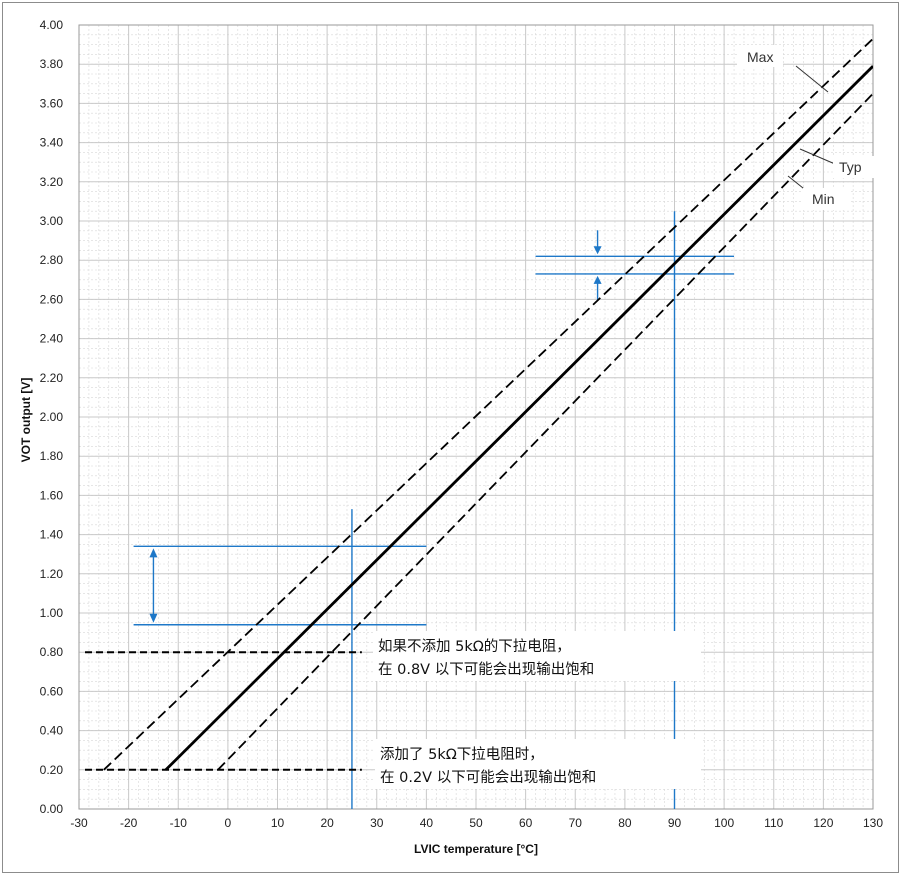  Describe the element at coordinates (476, 823) in the screenshot. I see `x-tick-label: 50` at that location.